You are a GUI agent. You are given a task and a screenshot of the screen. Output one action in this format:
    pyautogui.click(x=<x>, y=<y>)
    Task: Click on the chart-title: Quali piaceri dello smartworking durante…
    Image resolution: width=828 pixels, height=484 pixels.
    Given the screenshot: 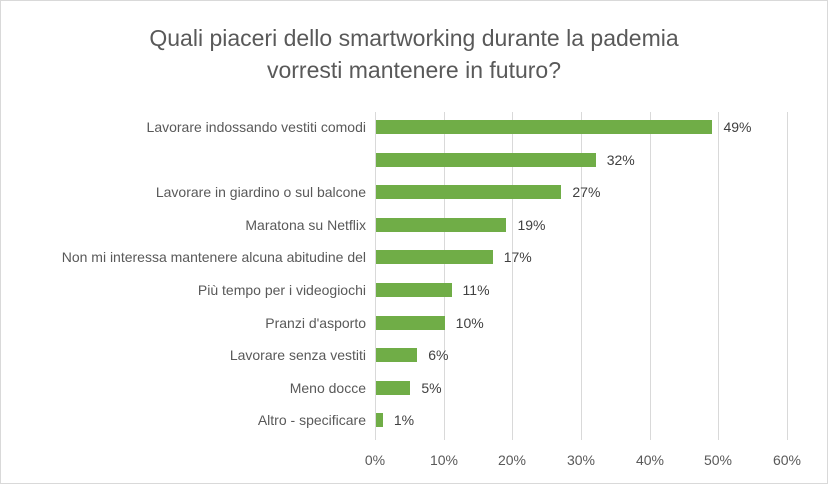 What is the action you would take?
    pyautogui.click(x=414, y=54)
    